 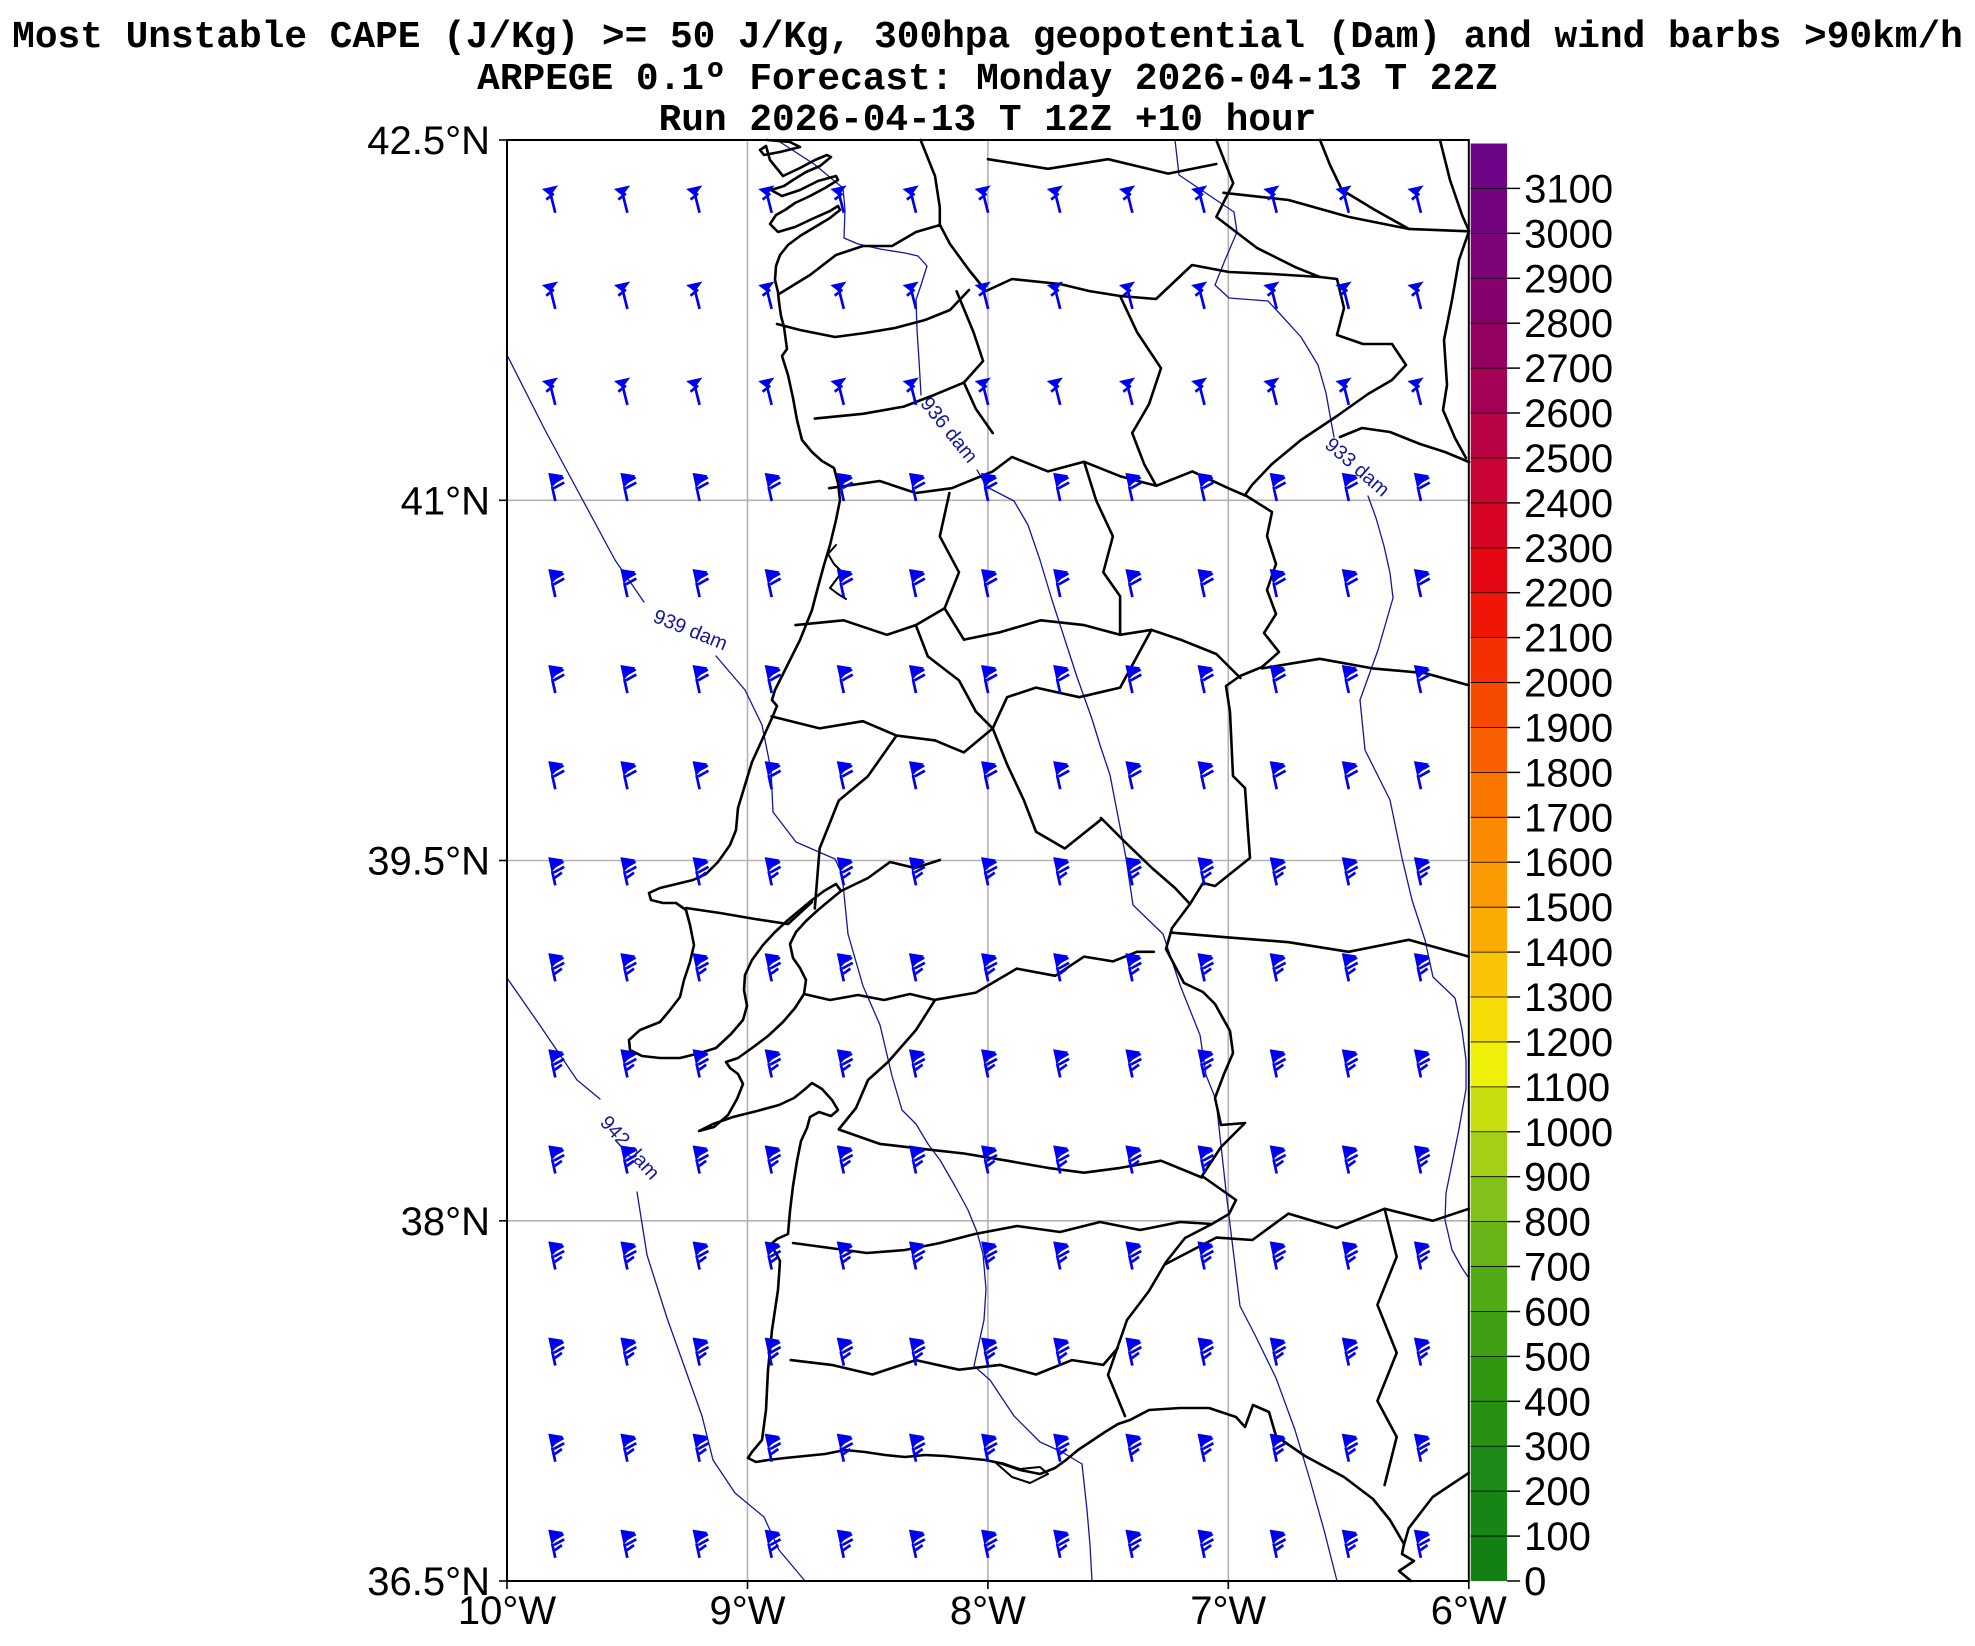 I want to click on svg-text: 41°N, so click(x=445, y=501).